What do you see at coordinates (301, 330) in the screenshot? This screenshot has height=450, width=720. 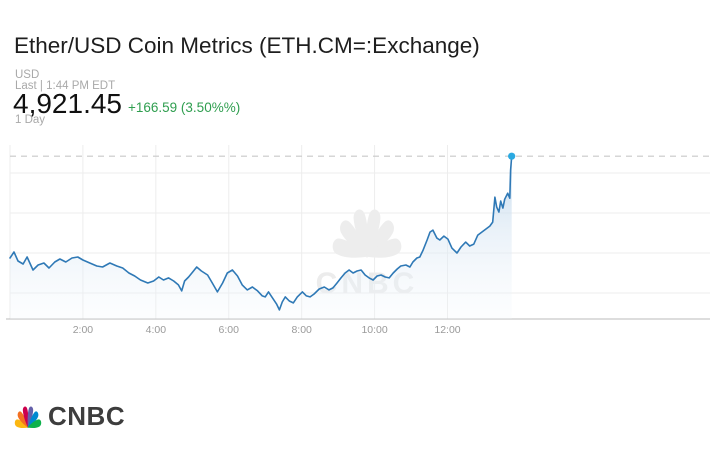 I see `x-tick-label: 8:00` at bounding box center [301, 330].